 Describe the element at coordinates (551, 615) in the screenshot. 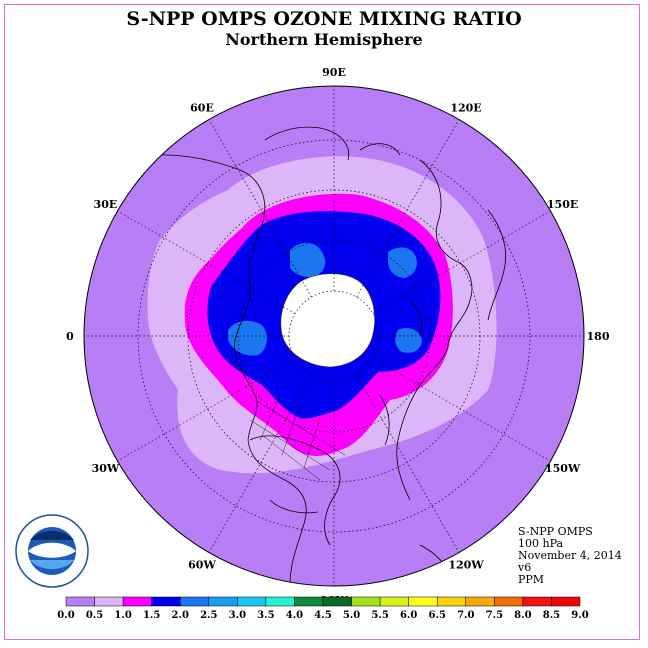

I see `colorbar-tick-label: 8.5` at that location.